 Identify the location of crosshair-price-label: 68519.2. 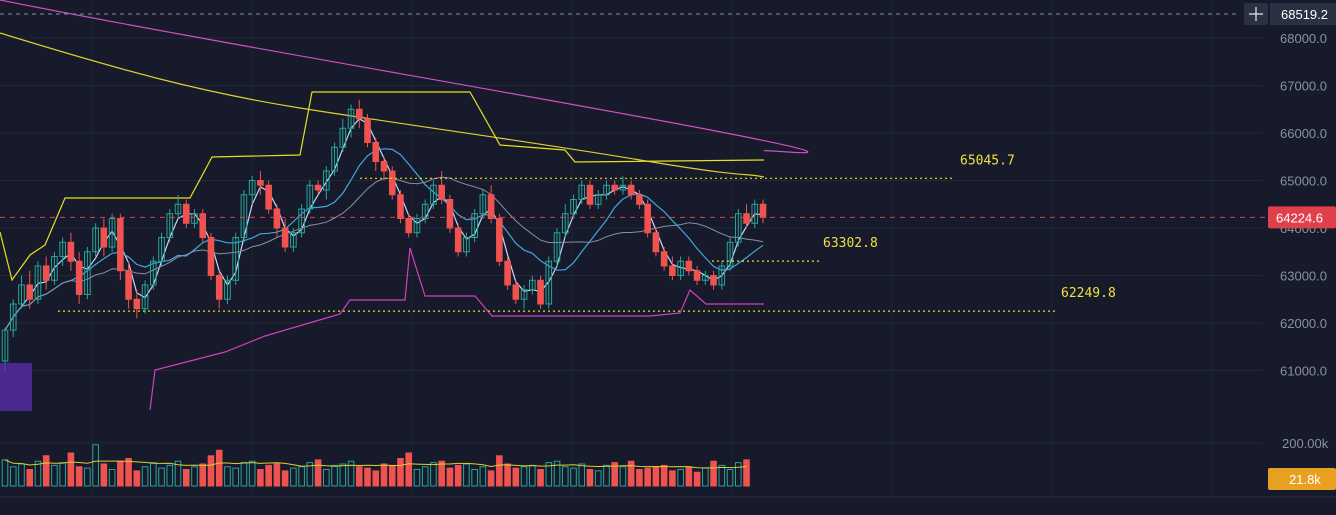
(1304, 14).